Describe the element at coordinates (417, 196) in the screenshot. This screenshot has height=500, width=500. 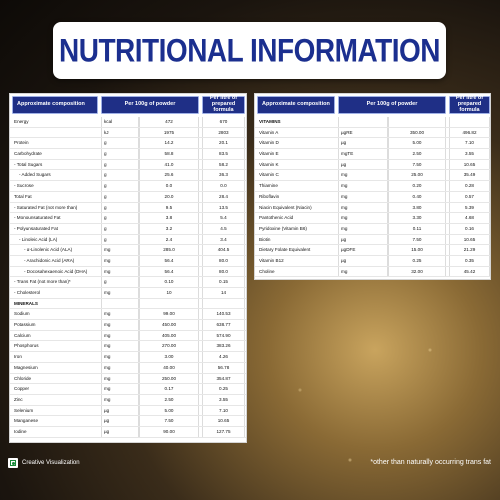
I see `row-powder-value: 0.40` at that location.